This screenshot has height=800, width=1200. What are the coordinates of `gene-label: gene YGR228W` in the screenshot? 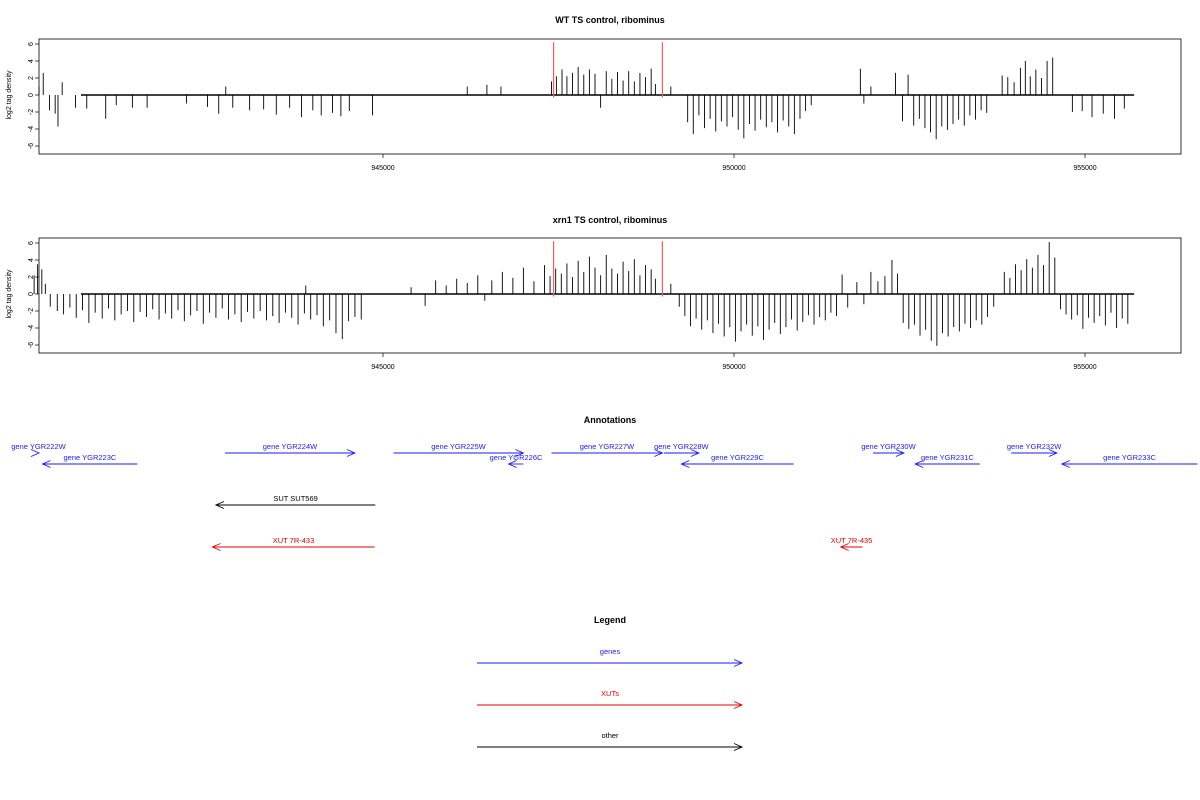 It's located at (681, 446).